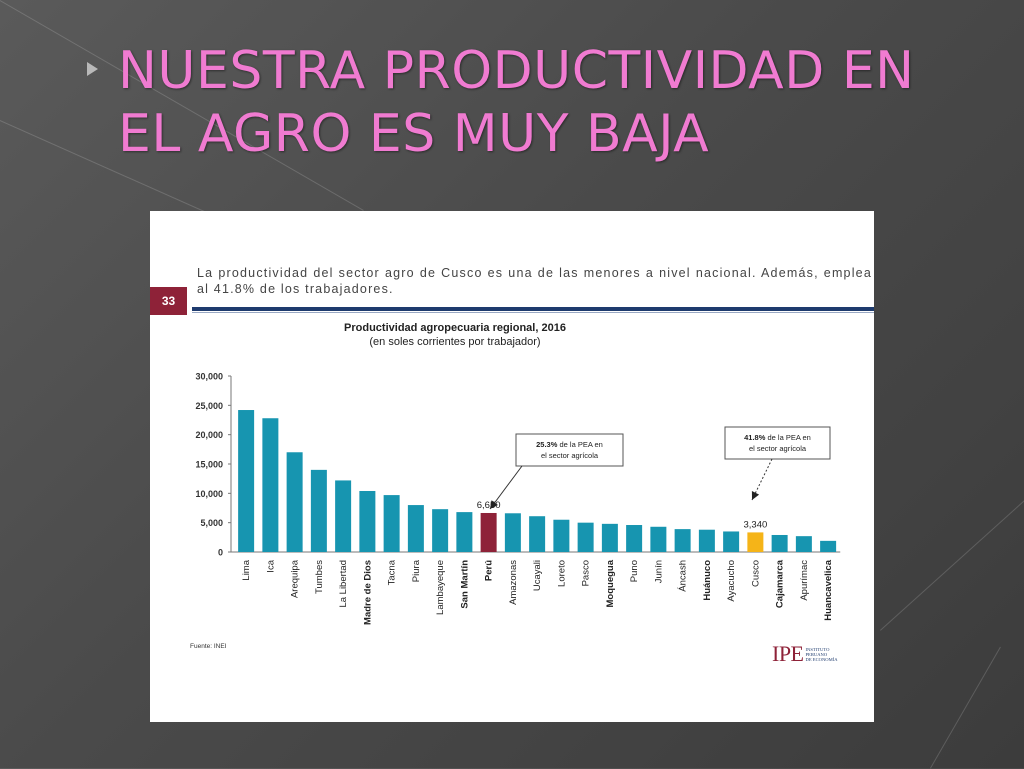  What do you see at coordinates (415, 528) in the screenshot?
I see `bar-piura` at bounding box center [415, 528].